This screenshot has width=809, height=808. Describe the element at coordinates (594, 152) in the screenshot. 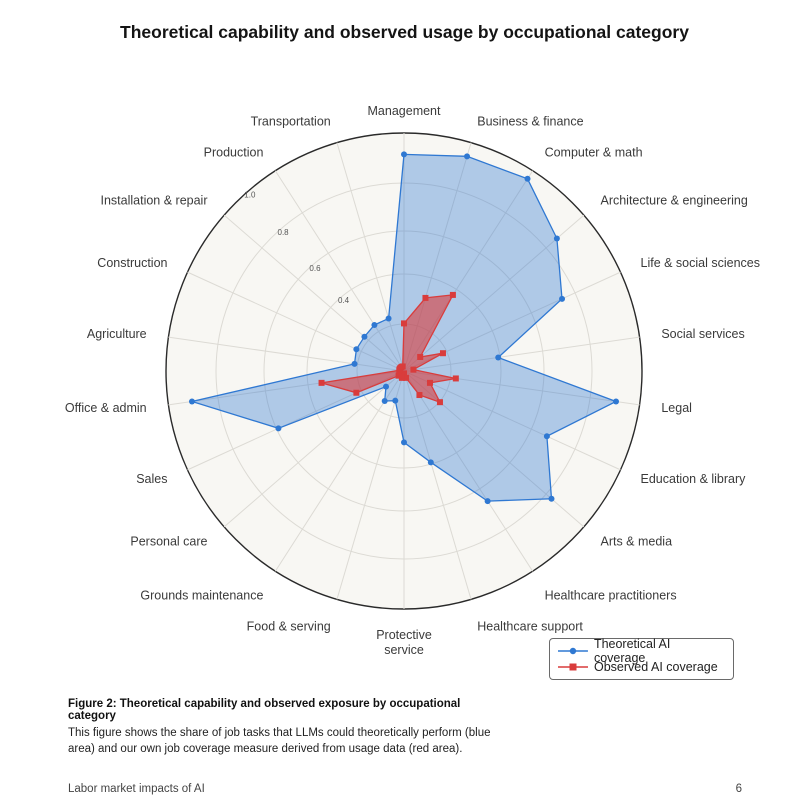

I see `category-label: Computer & math` at that location.